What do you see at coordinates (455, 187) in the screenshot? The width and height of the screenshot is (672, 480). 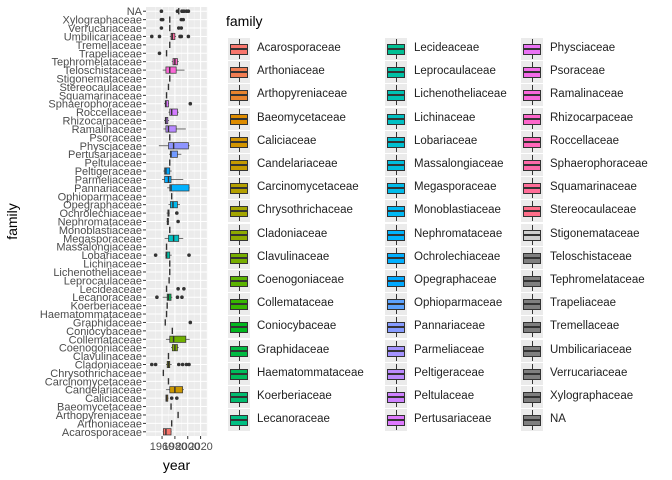 I see `legend-label: Megasporaceae` at bounding box center [455, 187].